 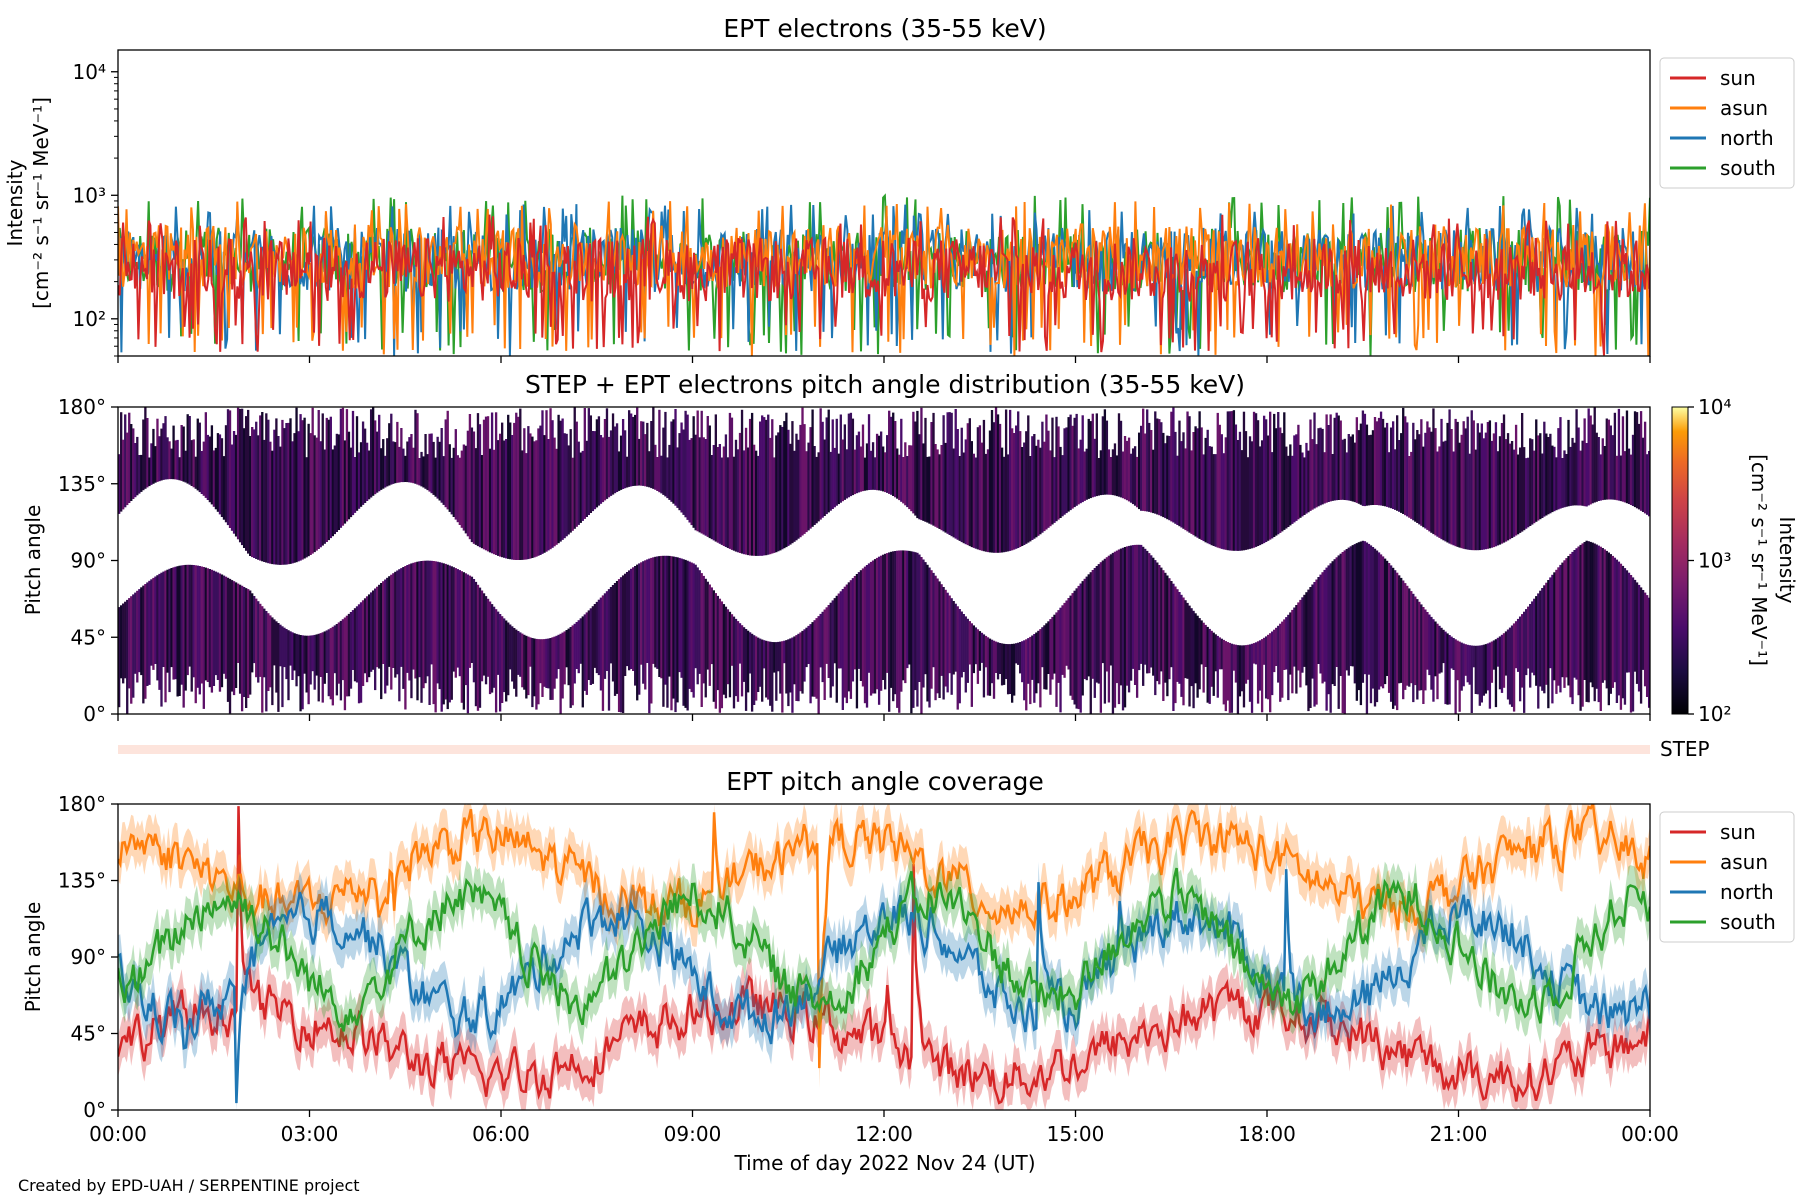 I want to click on panel3-ytick-label: 135°, so click(x=82, y=881).